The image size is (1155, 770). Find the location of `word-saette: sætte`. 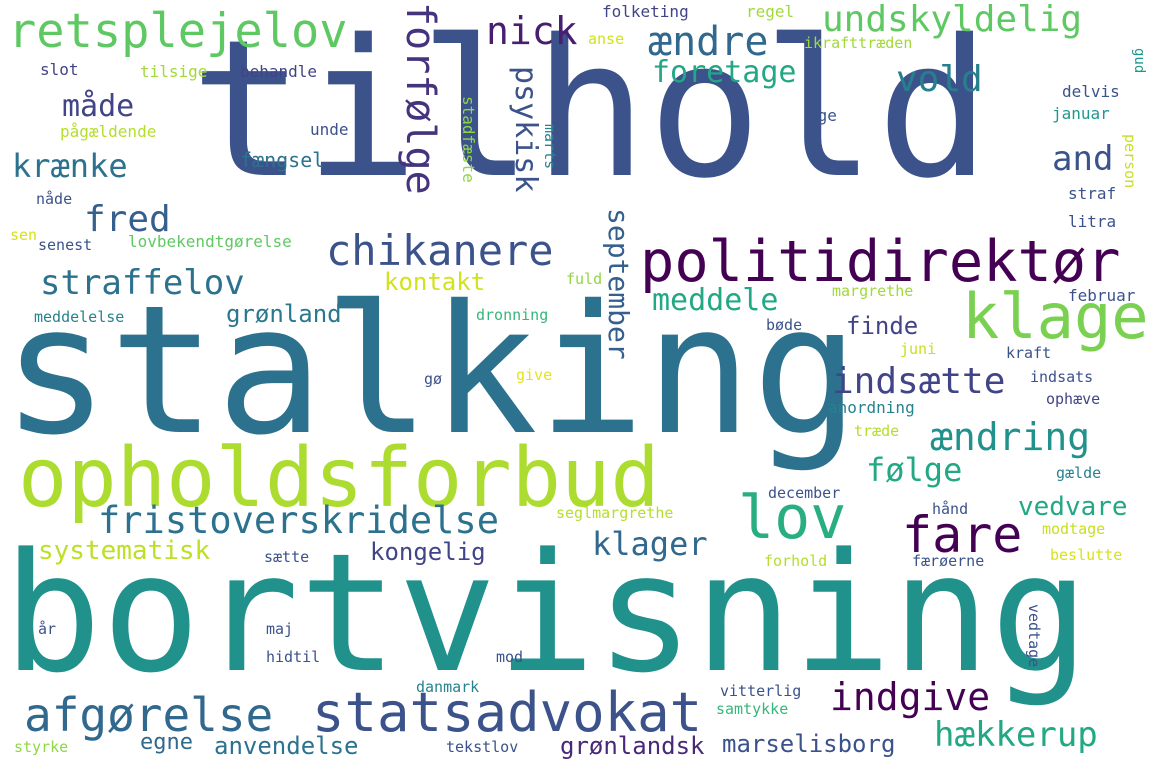

word-saette: sætte is located at coordinates (287, 557).